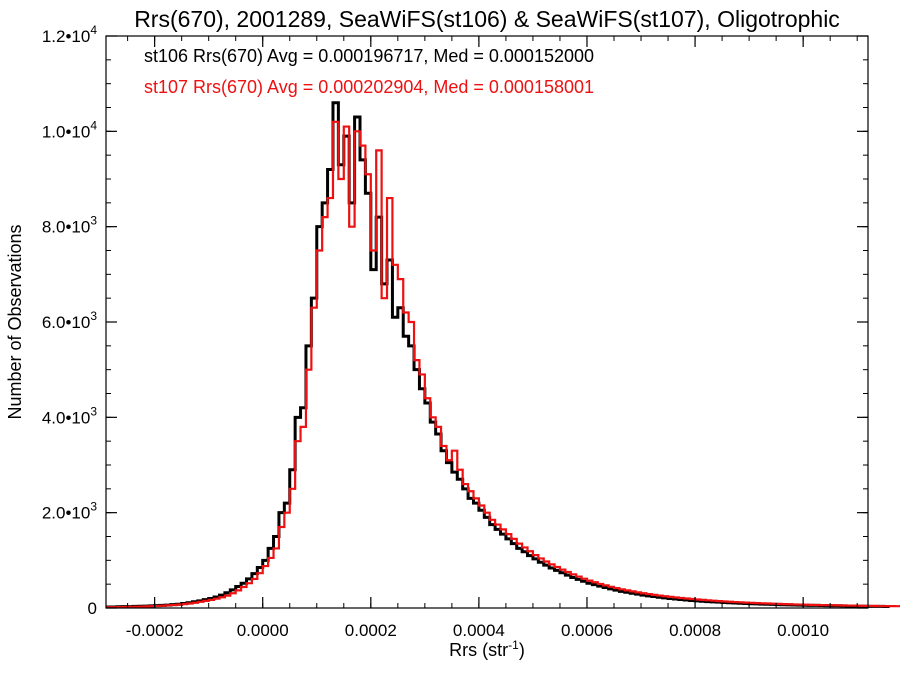 This screenshot has height=675, width=900. What do you see at coordinates (513, 645) in the screenshot?
I see `x-axis-label-exponent: -1` at bounding box center [513, 645].